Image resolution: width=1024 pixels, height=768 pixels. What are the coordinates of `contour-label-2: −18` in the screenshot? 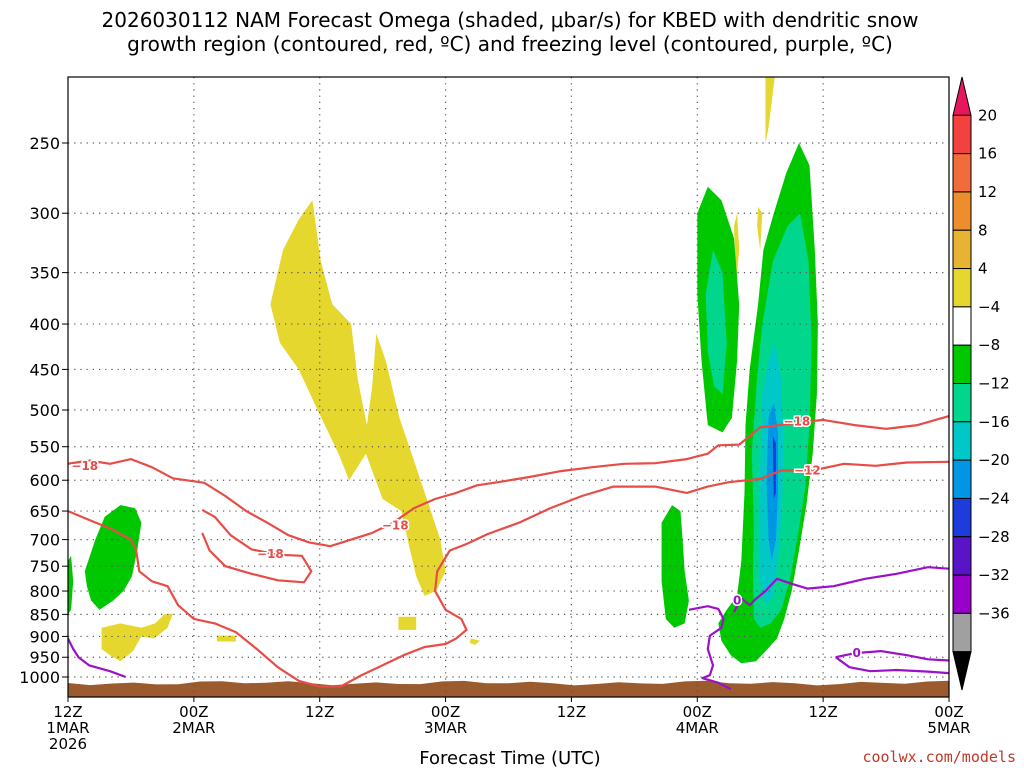 It's located at (270, 554).